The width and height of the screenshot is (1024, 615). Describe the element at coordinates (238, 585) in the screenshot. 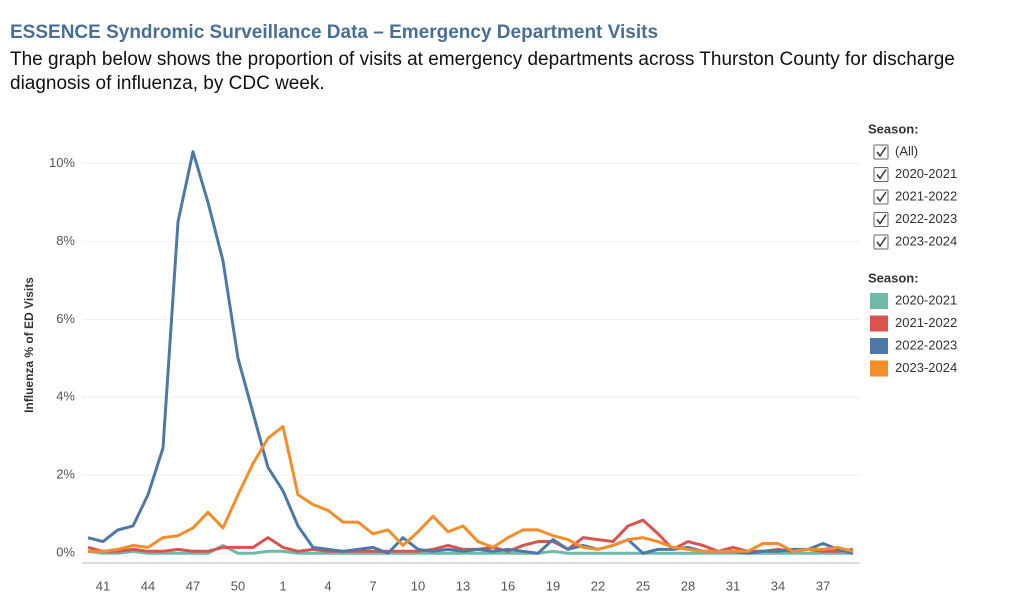

I see `x-tick-label: 50` at that location.